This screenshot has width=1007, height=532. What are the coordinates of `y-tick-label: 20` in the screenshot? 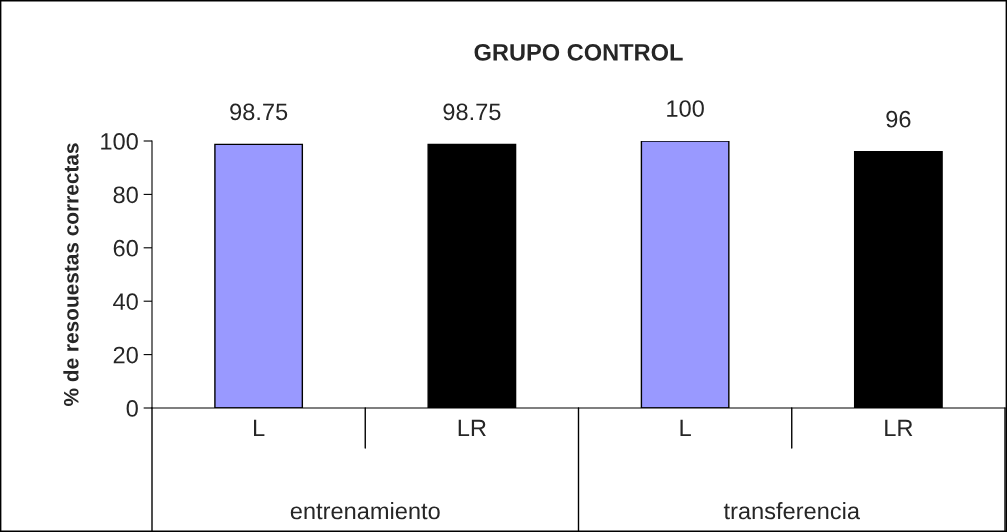 It's located at (125, 355).